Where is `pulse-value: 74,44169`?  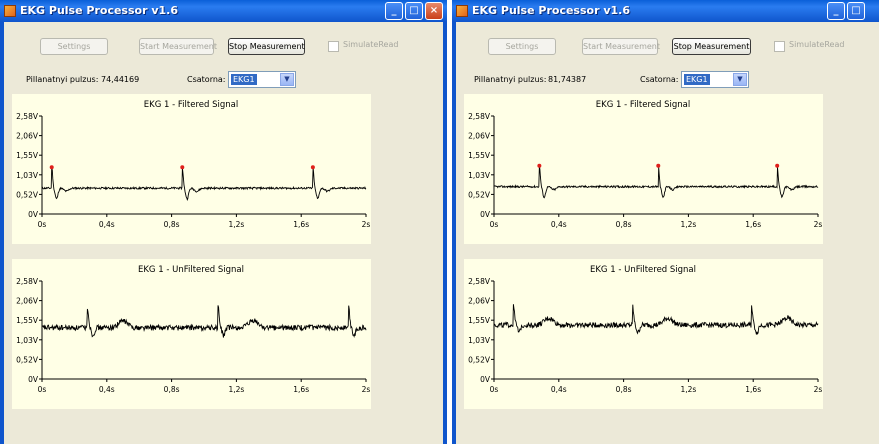
pulse-value: 74,44169 is located at coordinates (120, 79).